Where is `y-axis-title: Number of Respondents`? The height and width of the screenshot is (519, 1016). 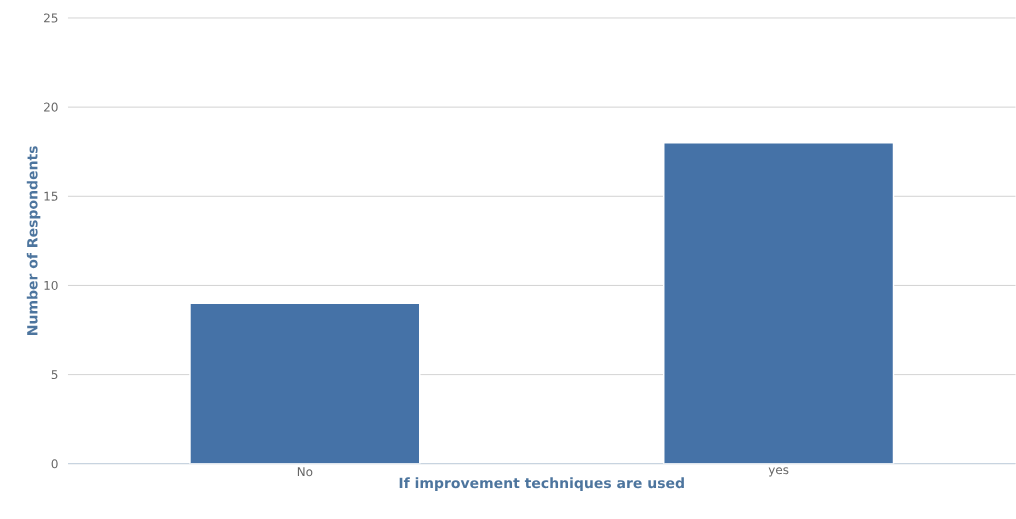 y-axis-title: Number of Respondents is located at coordinates (33, 241).